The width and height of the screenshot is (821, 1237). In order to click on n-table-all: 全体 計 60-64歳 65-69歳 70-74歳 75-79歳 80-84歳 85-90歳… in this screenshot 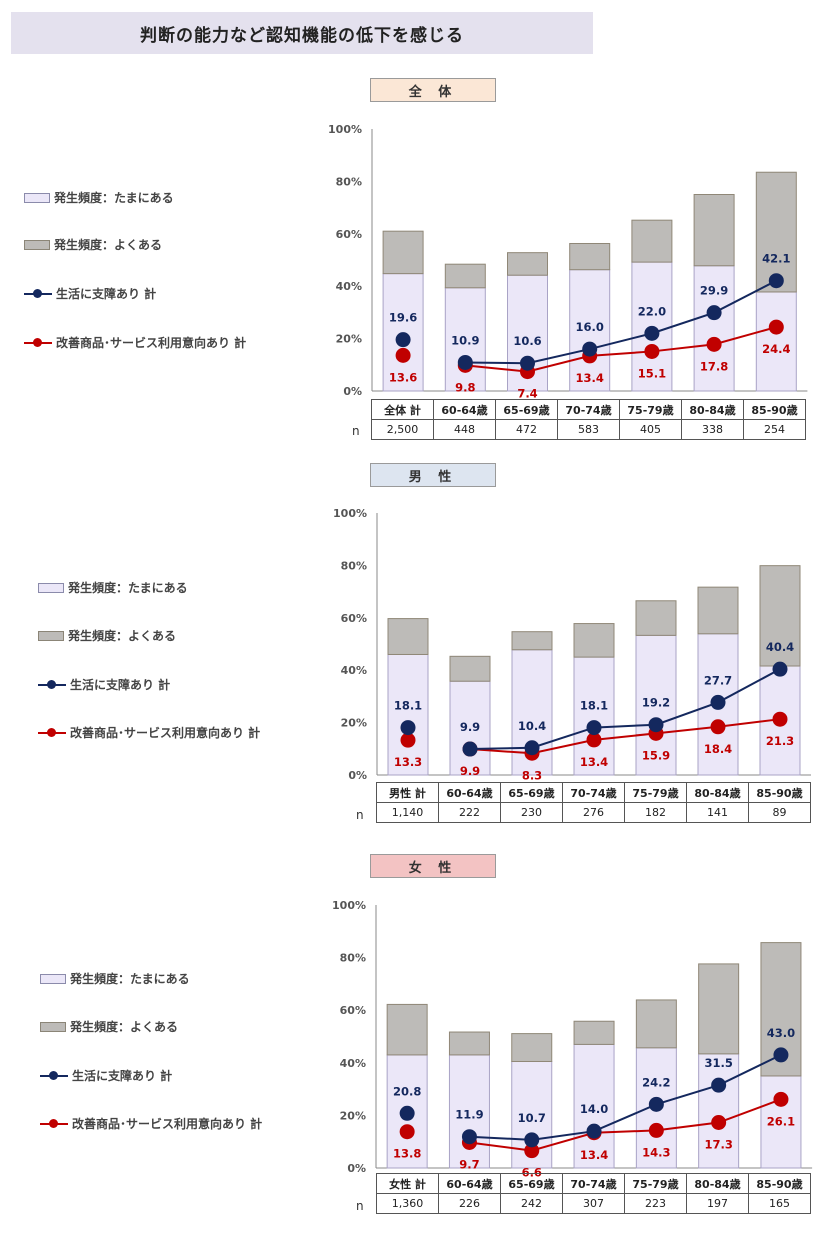, I will do `click(588, 419)`.